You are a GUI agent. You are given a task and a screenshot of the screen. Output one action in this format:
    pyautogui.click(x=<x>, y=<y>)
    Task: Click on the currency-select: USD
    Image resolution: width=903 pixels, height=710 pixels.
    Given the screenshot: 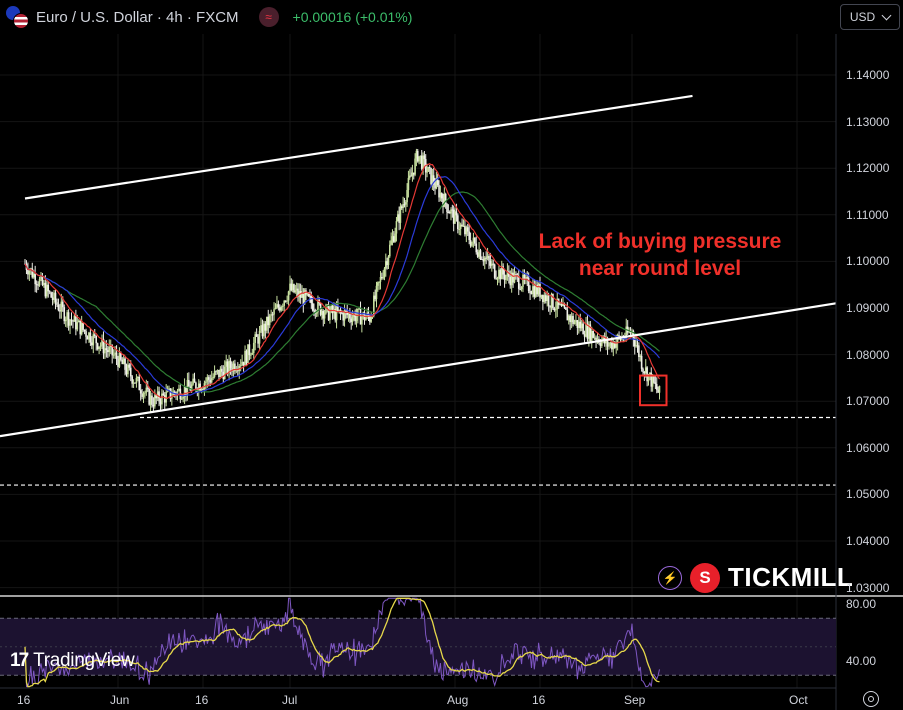 What is the action you would take?
    pyautogui.click(x=870, y=17)
    